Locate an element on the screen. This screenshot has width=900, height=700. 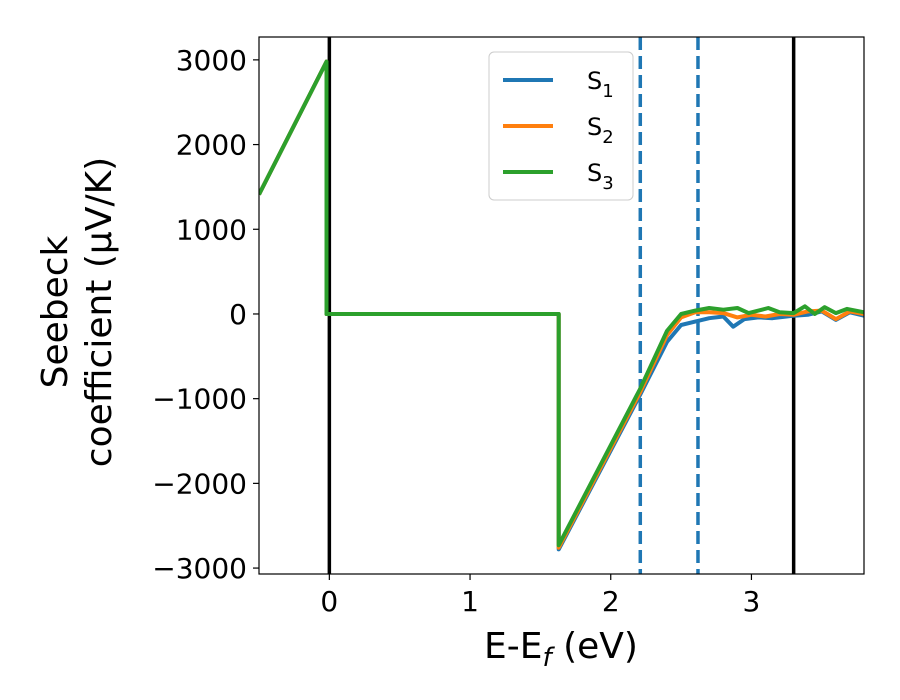
y-tick-label: −2000 is located at coordinates (199, 483).